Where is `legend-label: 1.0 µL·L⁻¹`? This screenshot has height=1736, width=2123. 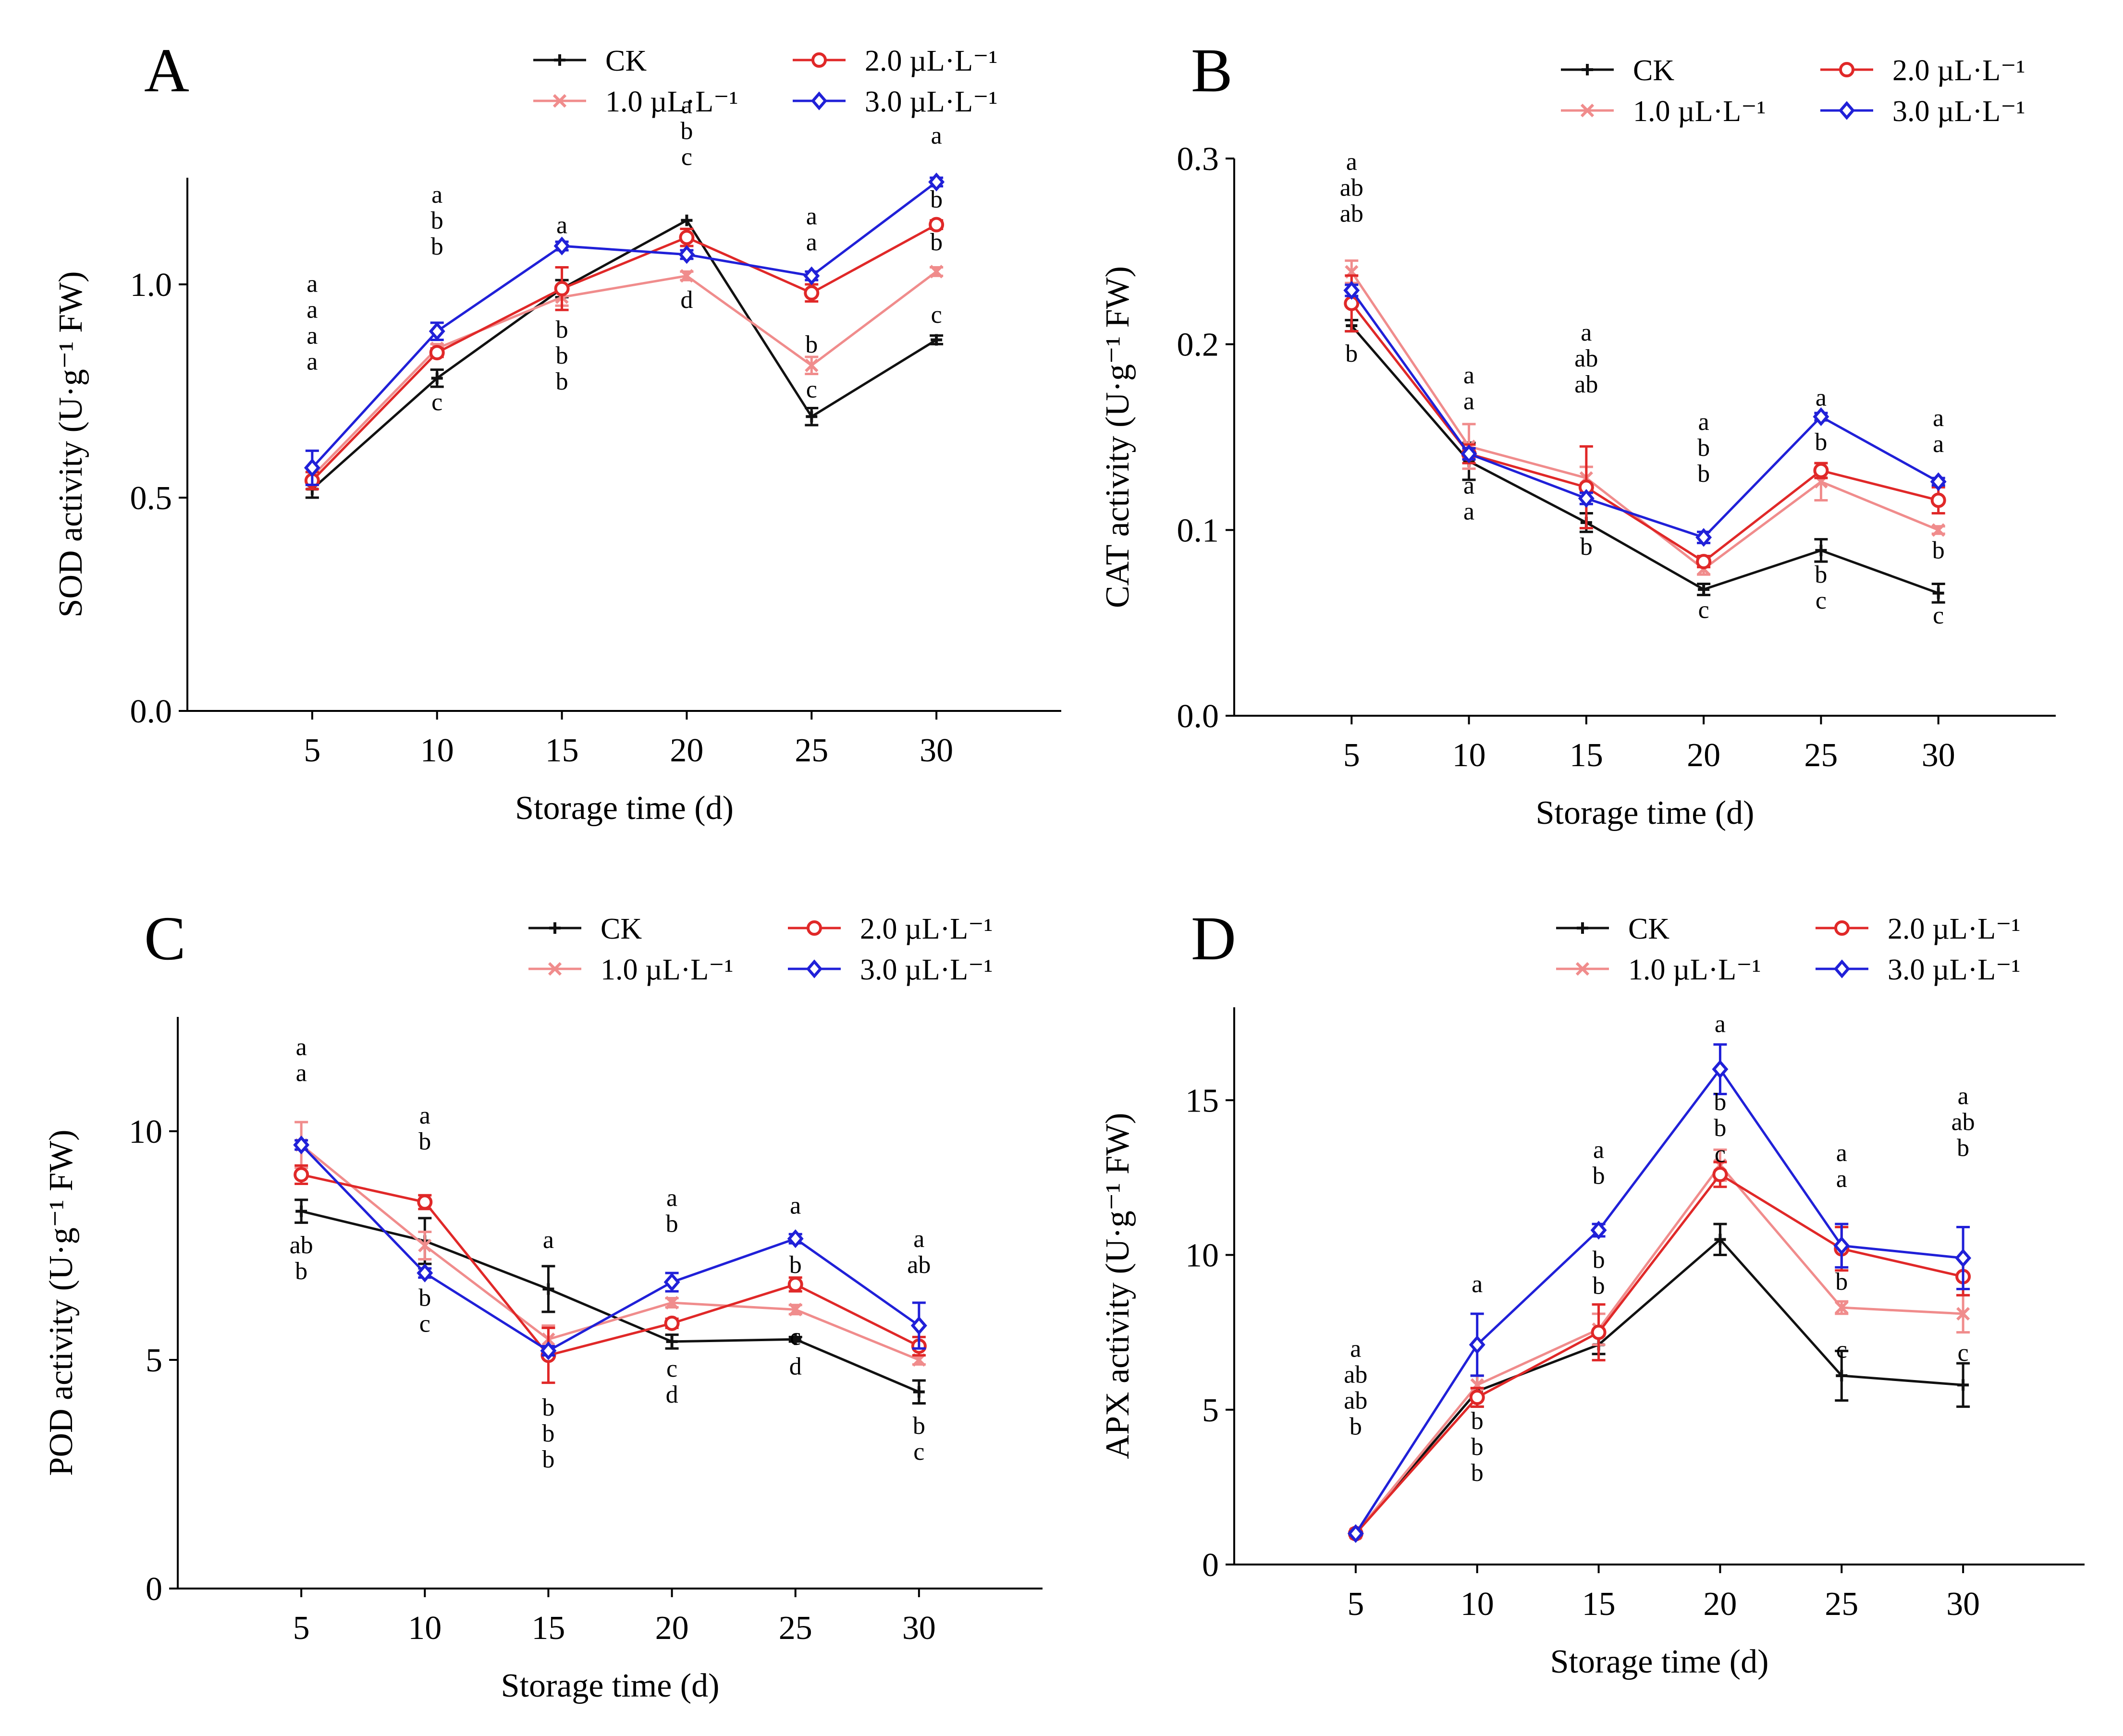 legend-label: 1.0 µL·L⁻¹ is located at coordinates (1694, 970).